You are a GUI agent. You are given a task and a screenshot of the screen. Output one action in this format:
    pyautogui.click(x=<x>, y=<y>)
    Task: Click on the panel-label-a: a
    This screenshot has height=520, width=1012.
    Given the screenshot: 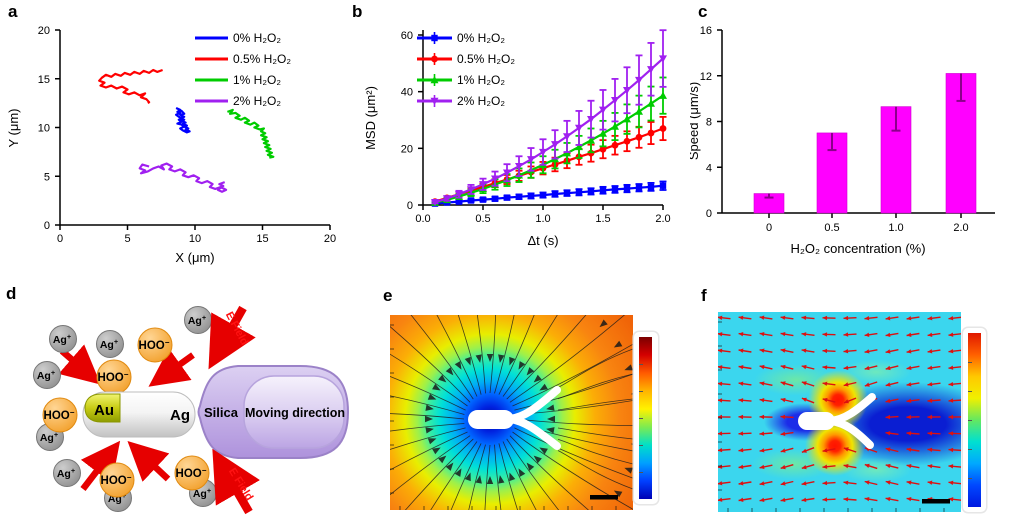 What is the action you would take?
    pyautogui.click(x=13, y=11)
    